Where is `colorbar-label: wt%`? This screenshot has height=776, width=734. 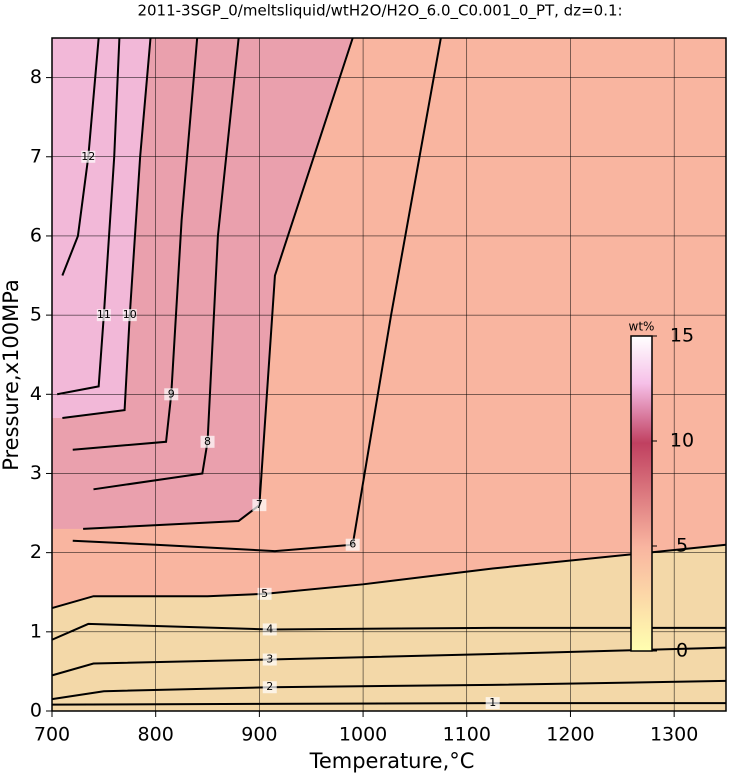
colorbar-label: wt% is located at coordinates (642, 327).